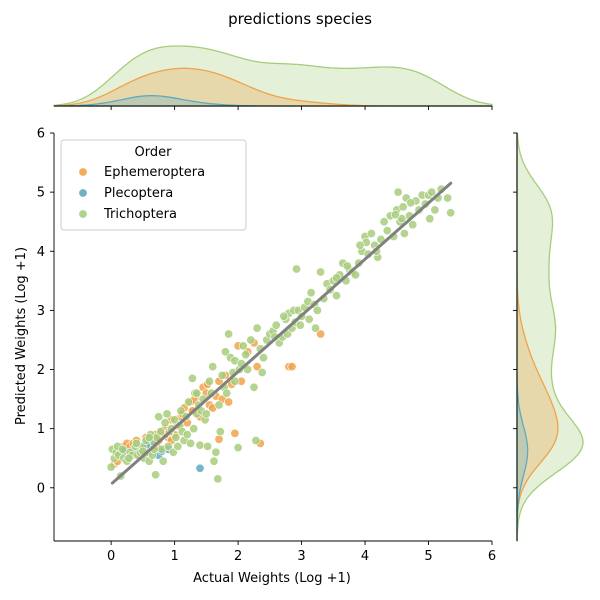 The height and width of the screenshot is (600, 600). What do you see at coordinates (41, 252) in the screenshot?
I see `y-tick-label: 4` at bounding box center [41, 252].